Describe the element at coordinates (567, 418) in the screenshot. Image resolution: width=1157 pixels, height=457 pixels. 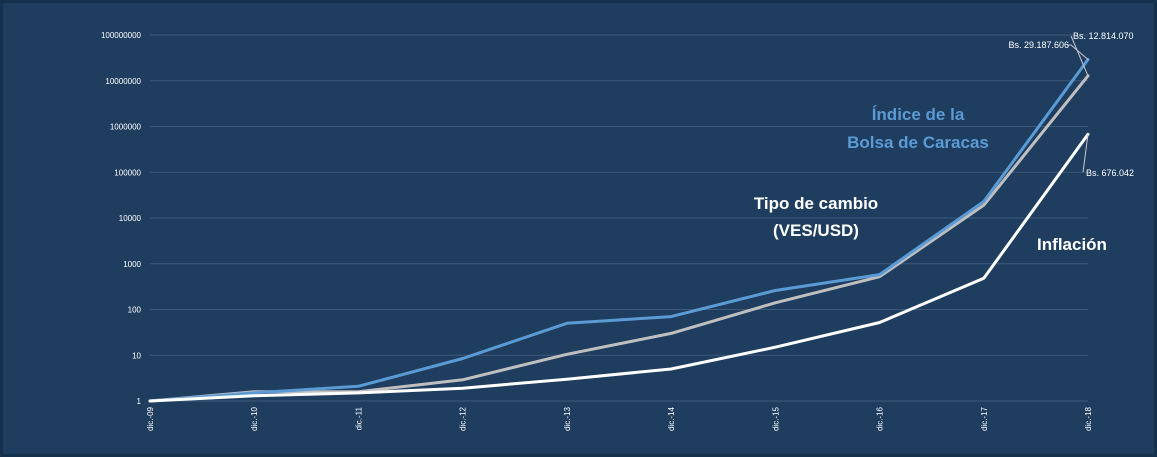
I see `x-tick-label: dic.-13` at that location.